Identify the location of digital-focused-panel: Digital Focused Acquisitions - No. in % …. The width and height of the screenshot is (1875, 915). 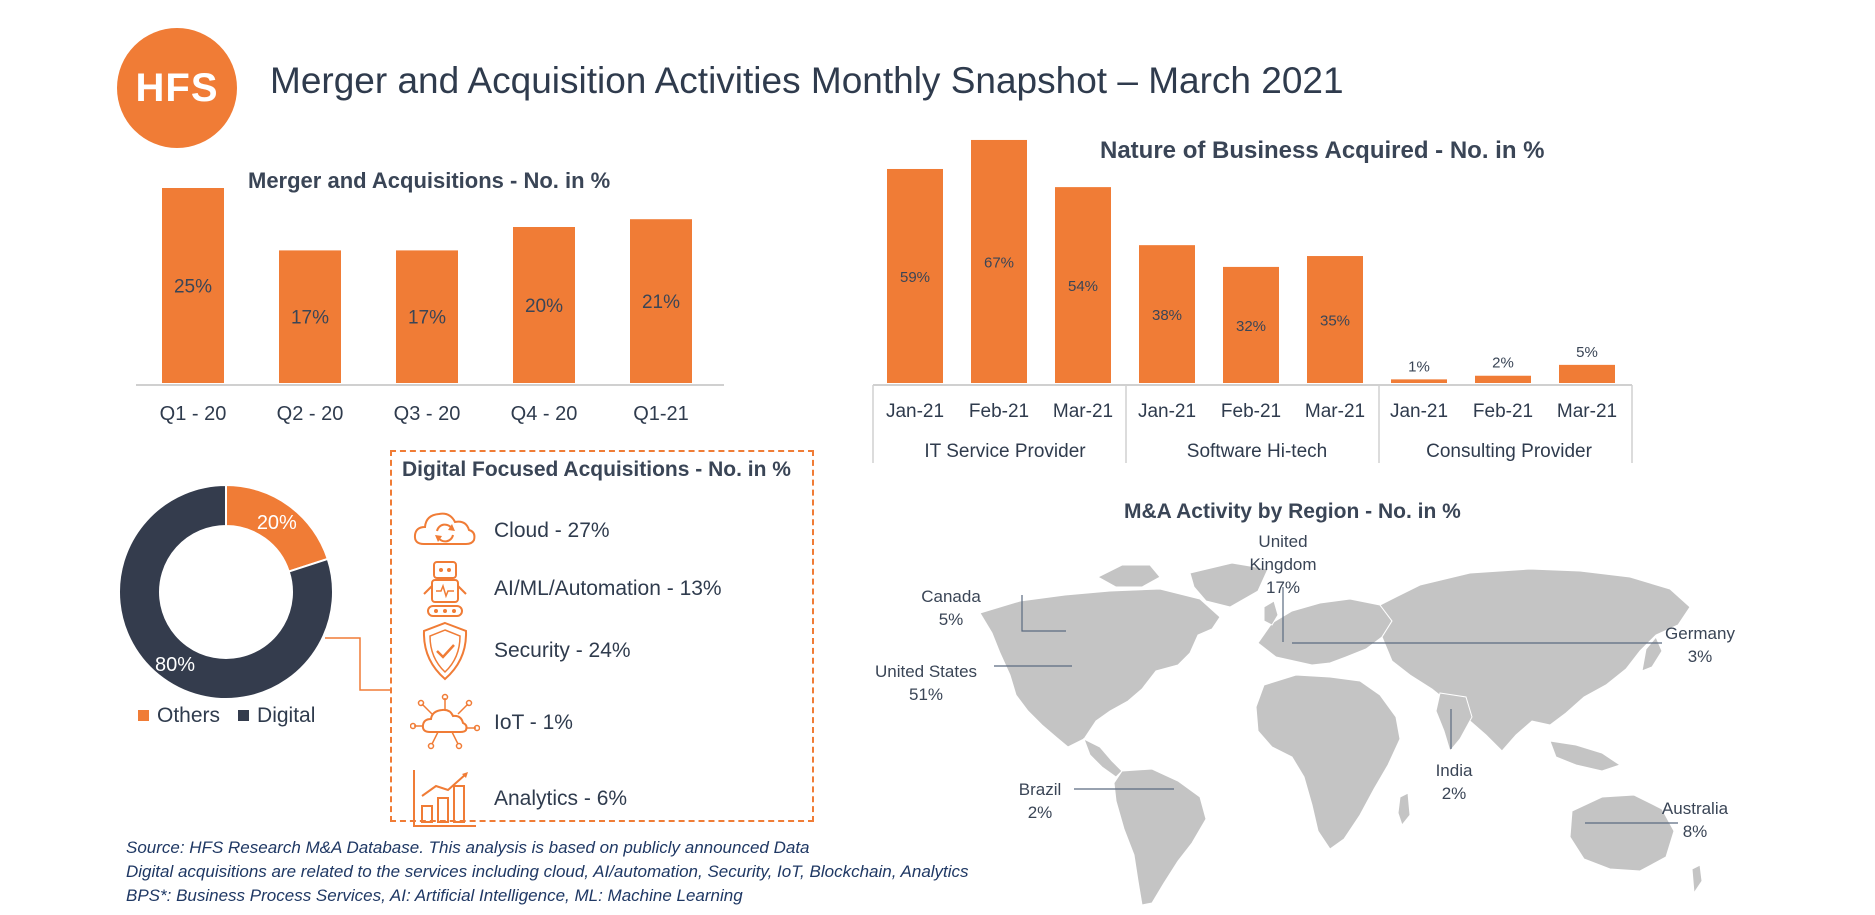
(602, 638).